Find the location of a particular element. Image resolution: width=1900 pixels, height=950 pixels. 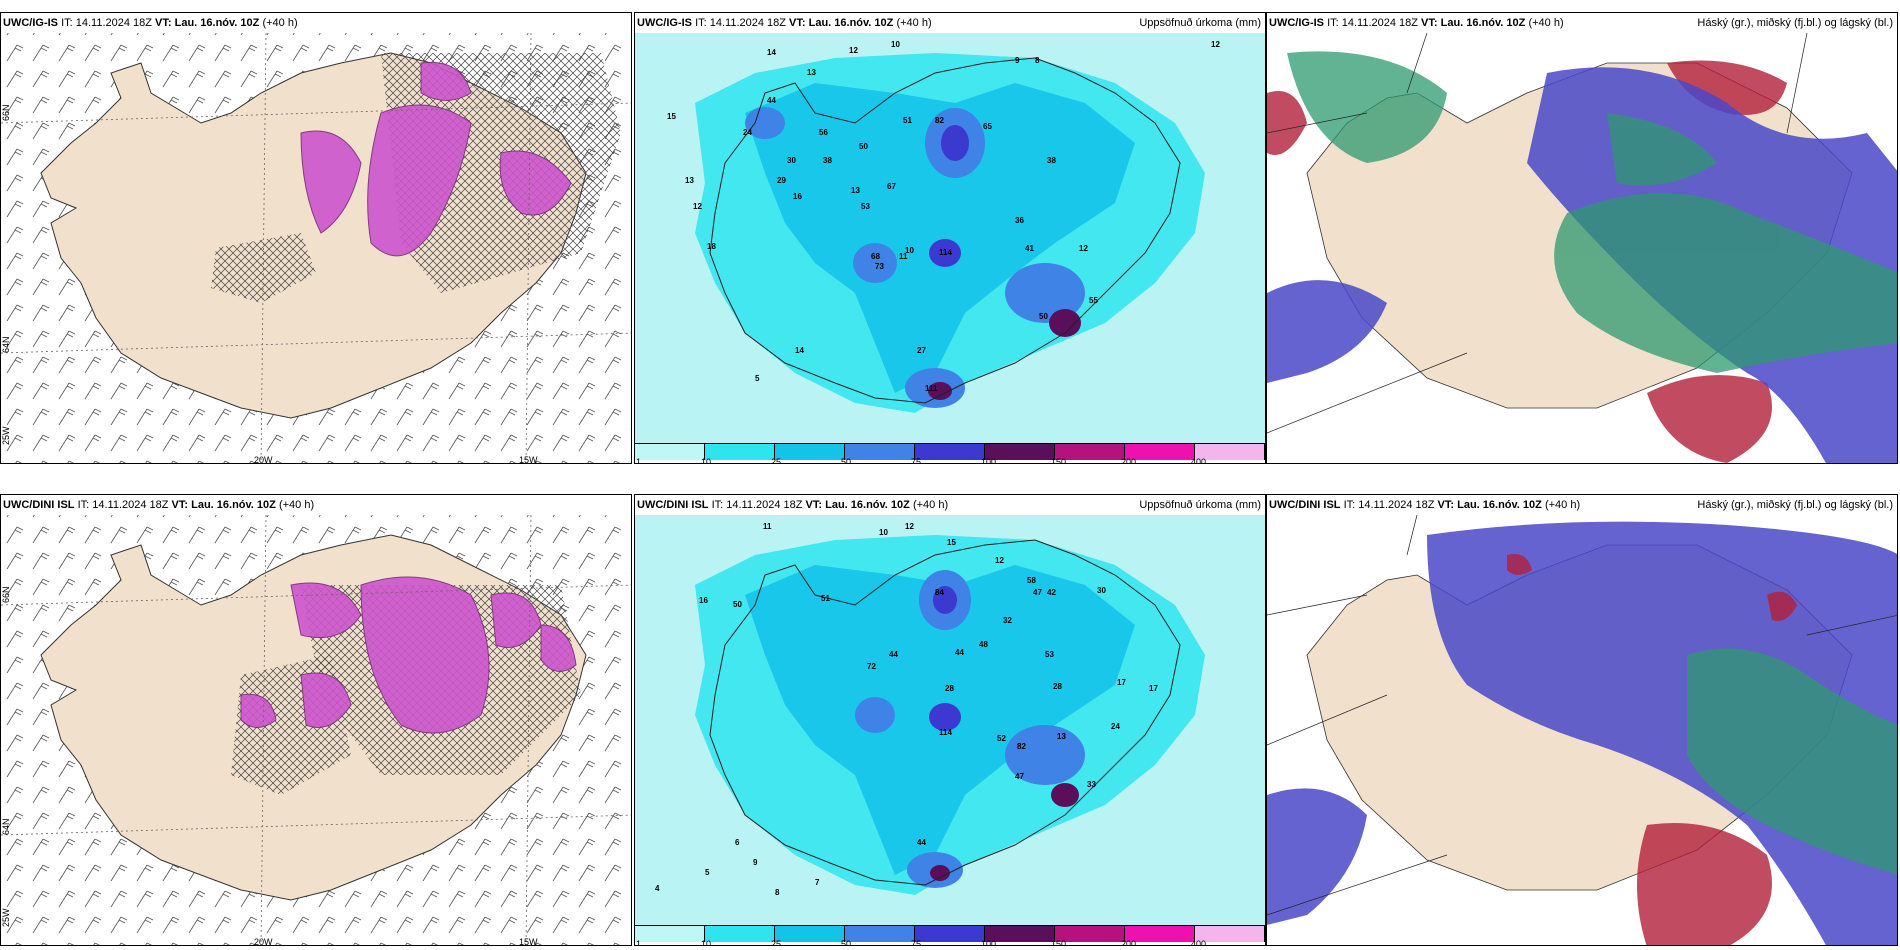

lon-label-20: 20W is located at coordinates (263, 459).